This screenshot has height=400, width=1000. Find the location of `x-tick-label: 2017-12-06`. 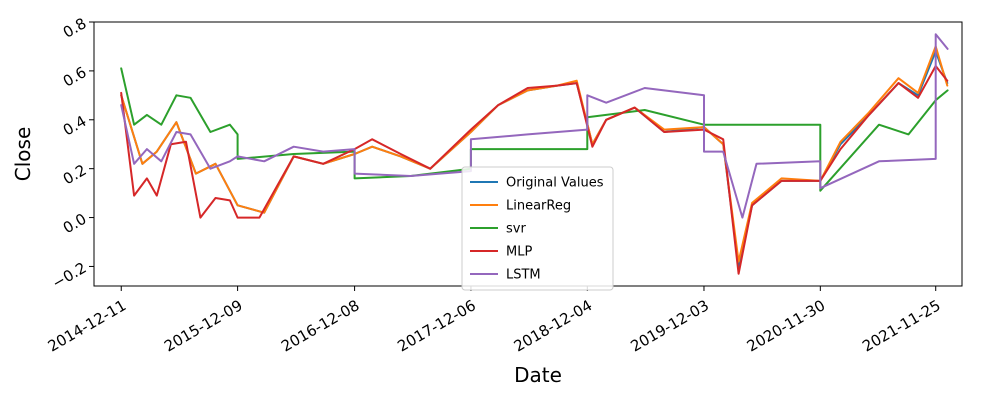

x-tick-label: 2017-12-06 is located at coordinates (436, 325).